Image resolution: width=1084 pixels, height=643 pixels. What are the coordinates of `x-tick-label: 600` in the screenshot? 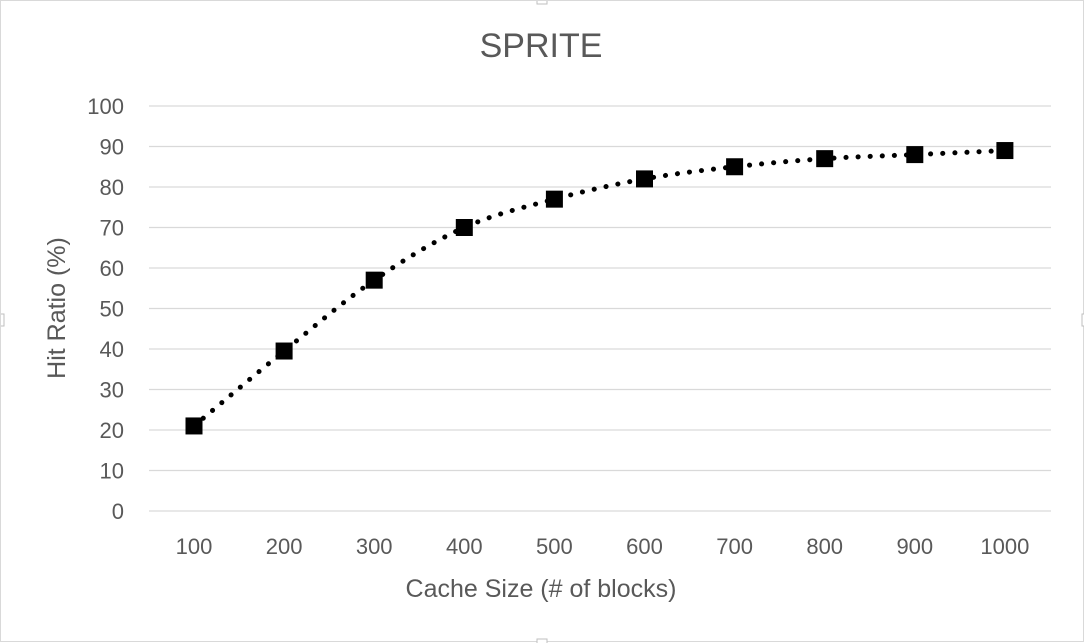 It's located at (644, 546).